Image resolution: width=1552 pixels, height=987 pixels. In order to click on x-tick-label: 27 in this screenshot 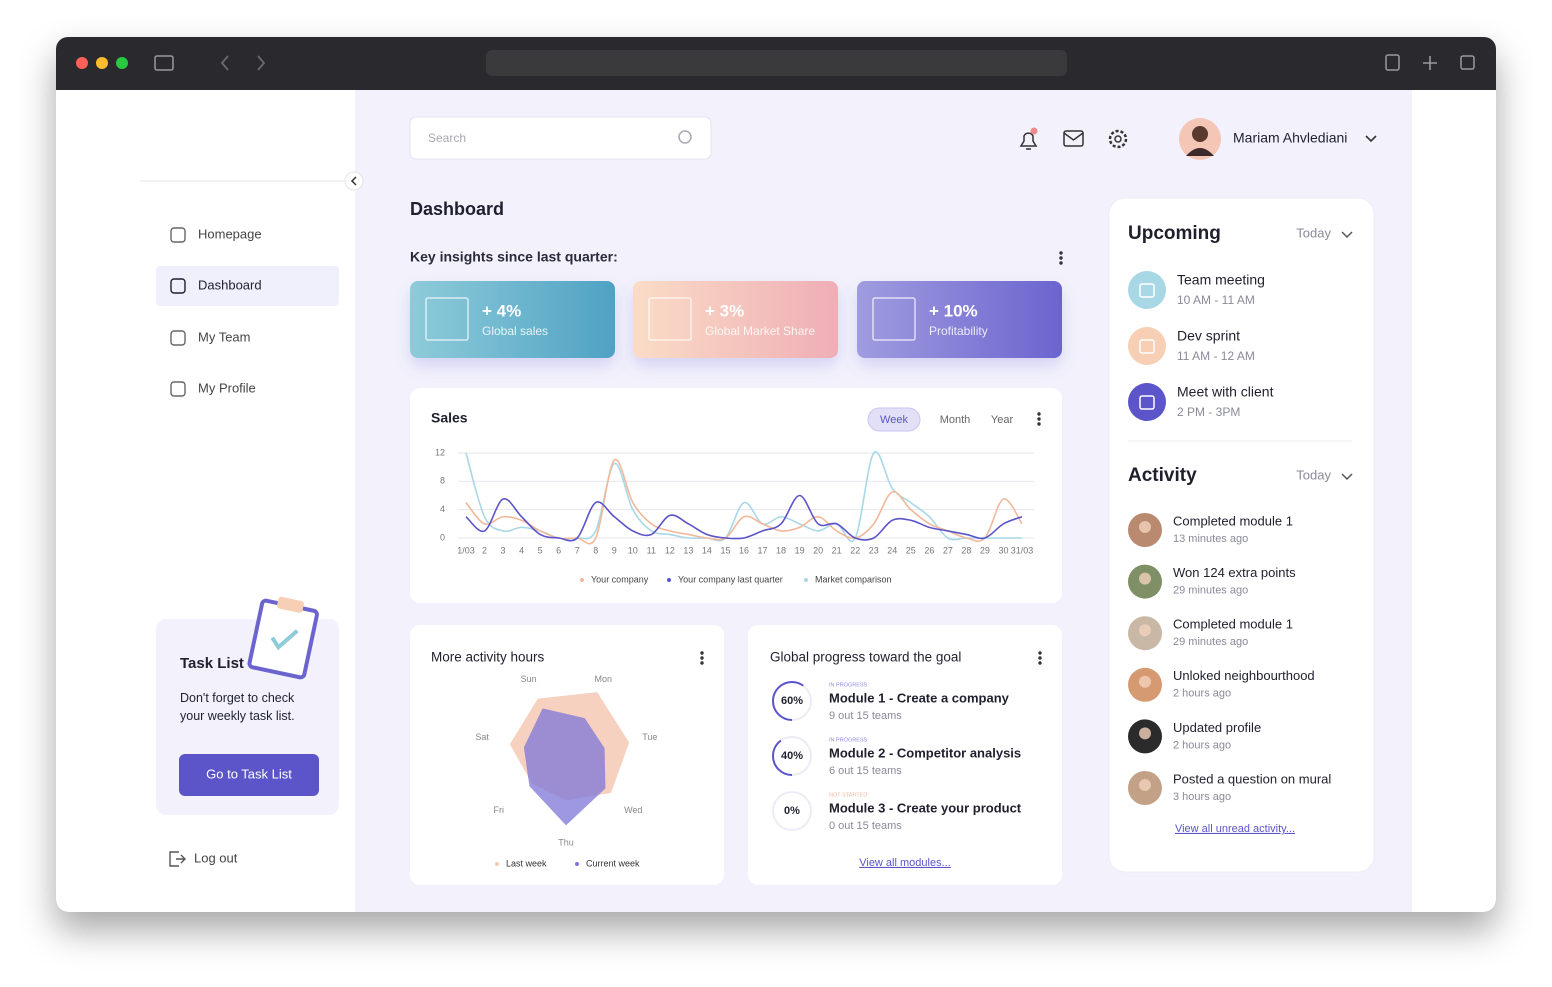, I will do `click(948, 550)`.